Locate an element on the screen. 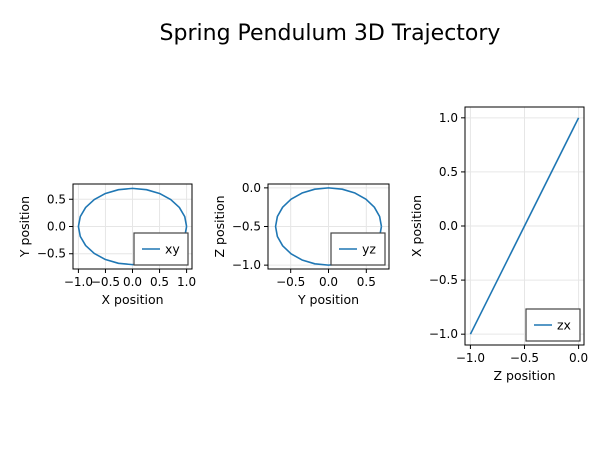  legend-box is located at coordinates (553, 325).